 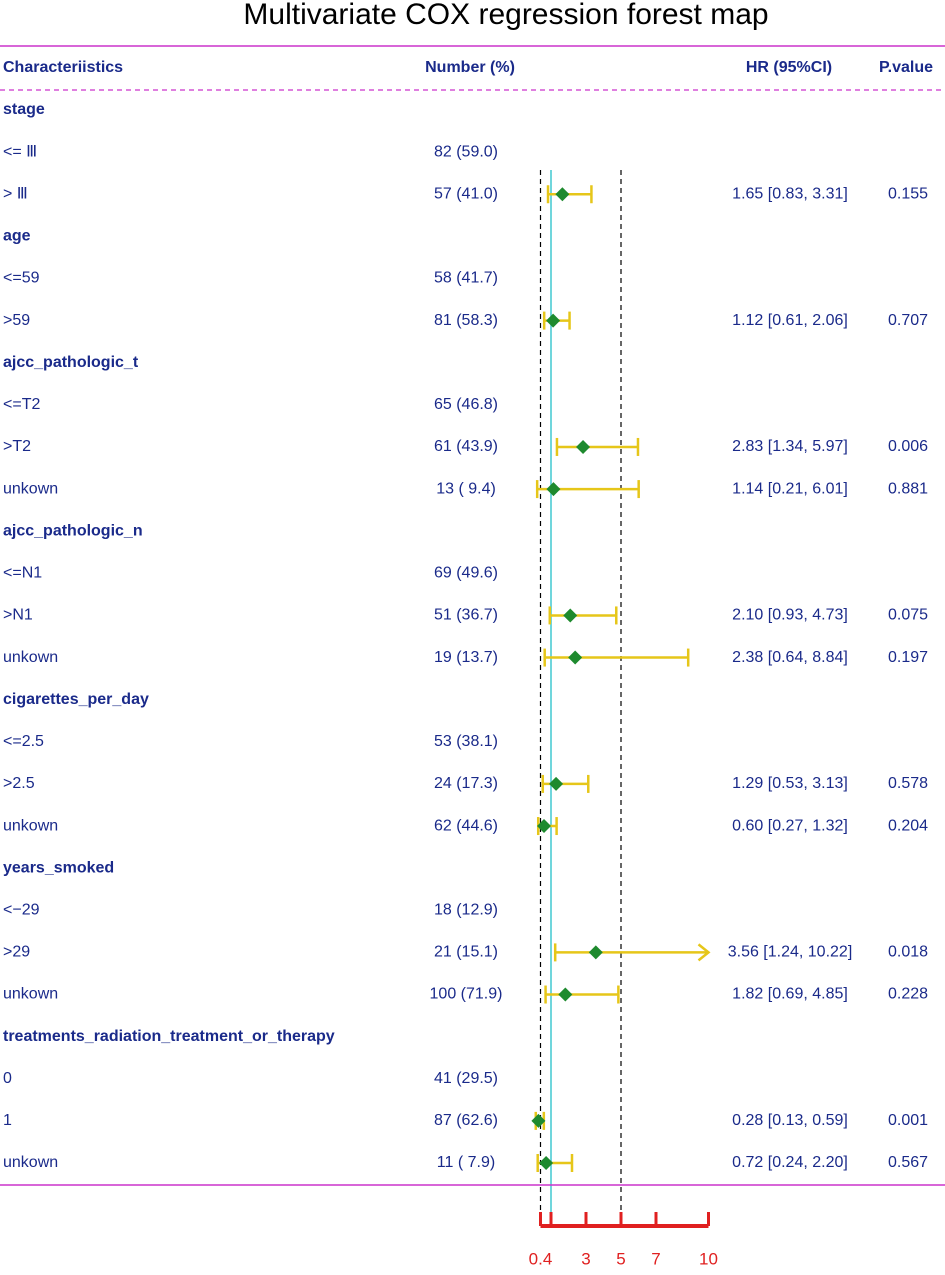 I want to click on row-number: 62 (44.6), so click(x=466, y=825).